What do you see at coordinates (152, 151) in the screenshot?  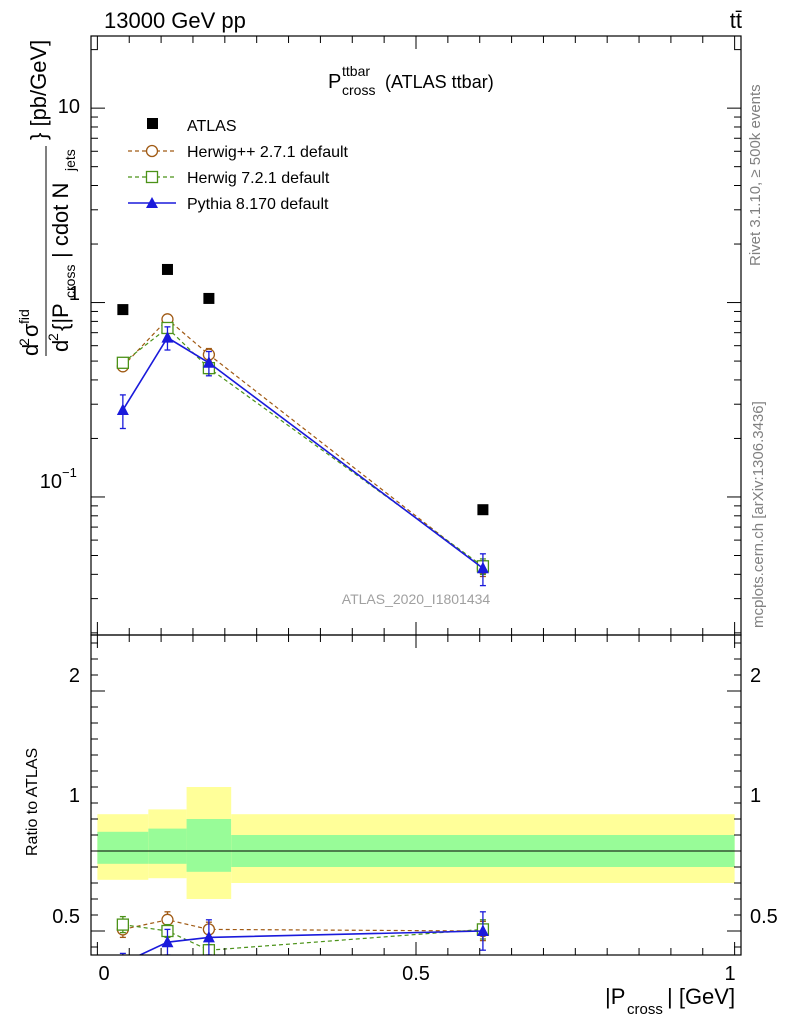 I see `legend-marker-herwigpp` at bounding box center [152, 151].